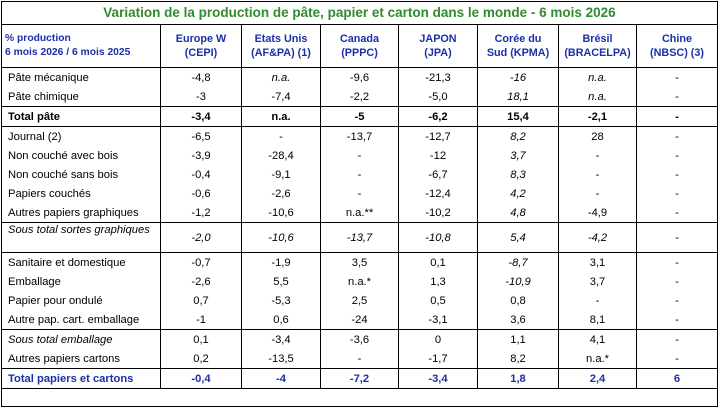  What do you see at coordinates (438, 155) in the screenshot?
I see `cell: -12` at bounding box center [438, 155].